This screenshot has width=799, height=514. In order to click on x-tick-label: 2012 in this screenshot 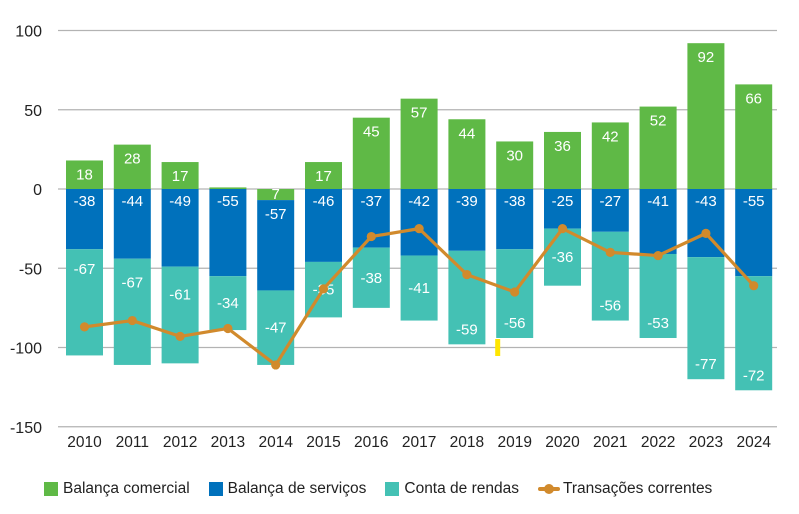, I will do `click(180, 442)`.